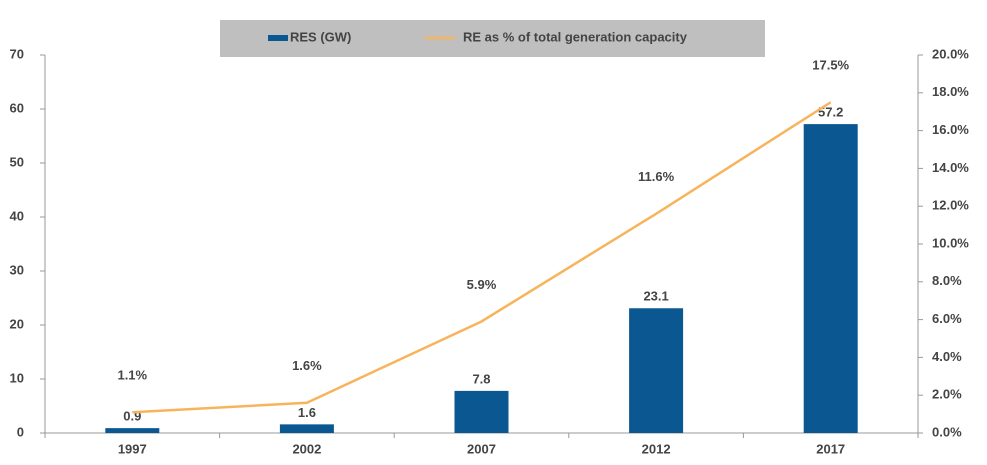  Describe the element at coordinates (320, 36) in the screenshot. I see `legend-label: RES (GW)` at that location.